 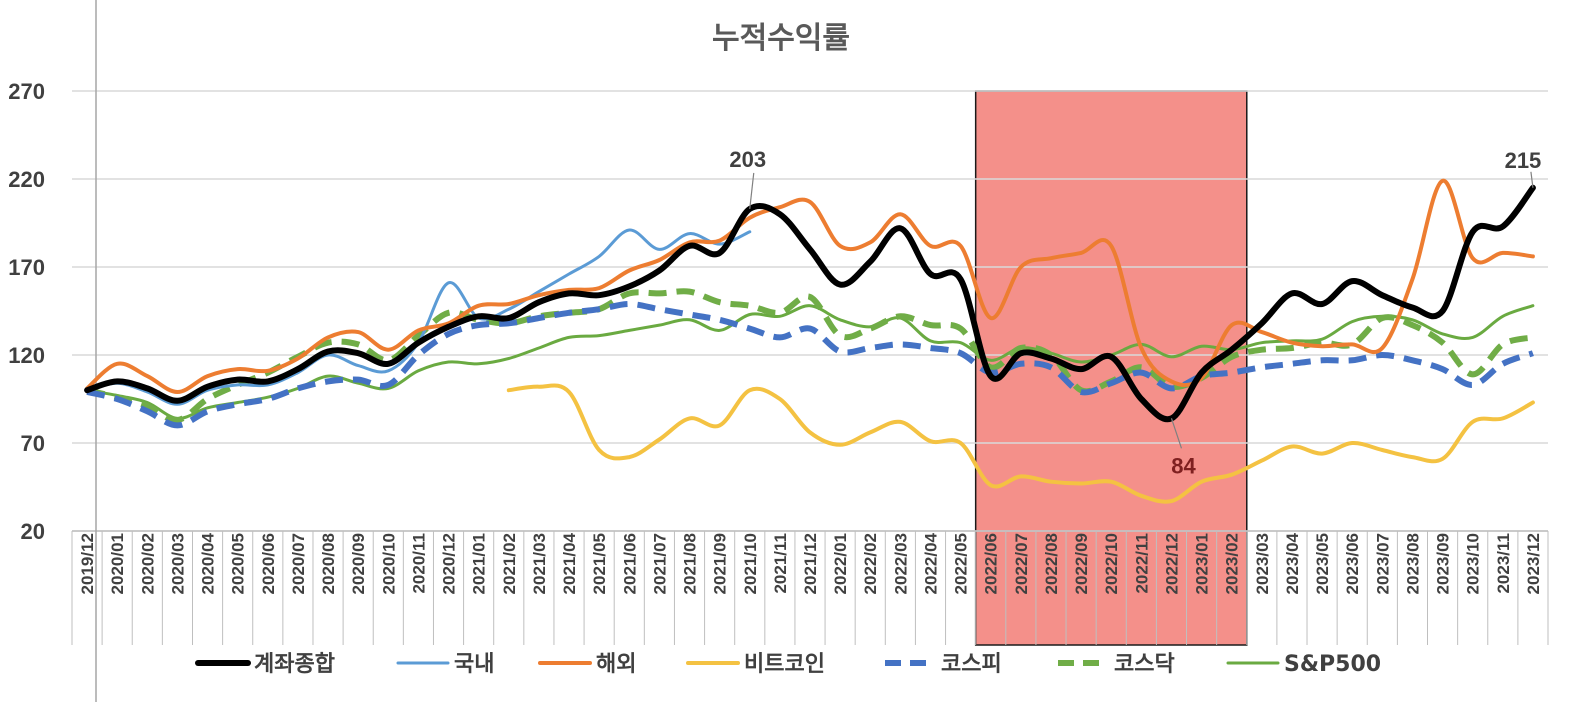 I want to click on x-tick-label: 2022/10, so click(x=1111, y=563).